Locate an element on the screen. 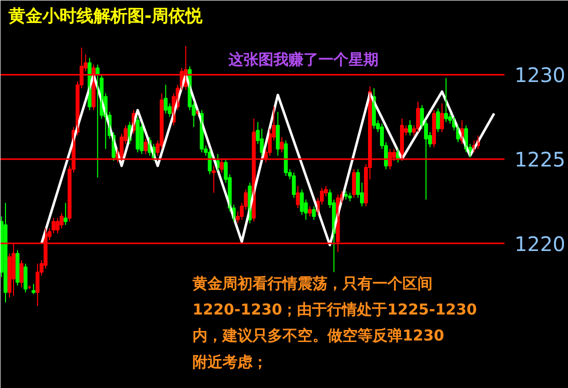 Image resolution: width=568 pixels, height=388 pixels. chart-title: 黄金小时线解析图-周依悦 is located at coordinates (106, 16).